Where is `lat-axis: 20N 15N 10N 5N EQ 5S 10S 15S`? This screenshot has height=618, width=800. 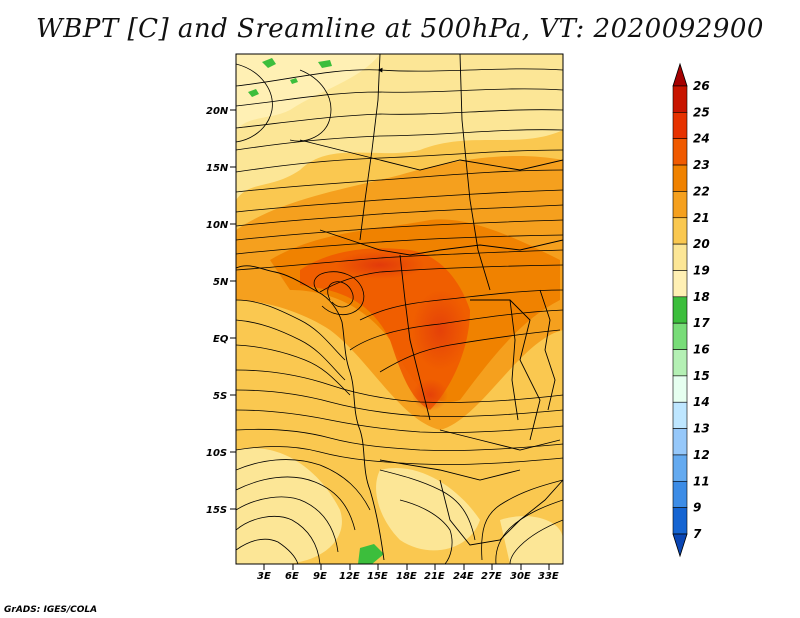 lat-axis: 20N 15N 10N 5N EQ 5S 10S 15S is located at coordinates (221, 311).